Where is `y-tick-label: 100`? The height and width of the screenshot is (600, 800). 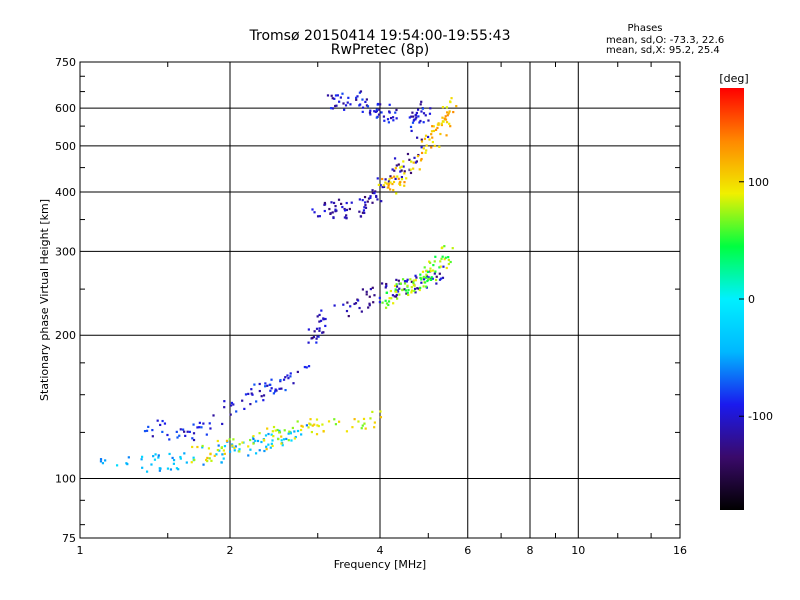 y-tick-label: 100 is located at coordinates (65, 479).